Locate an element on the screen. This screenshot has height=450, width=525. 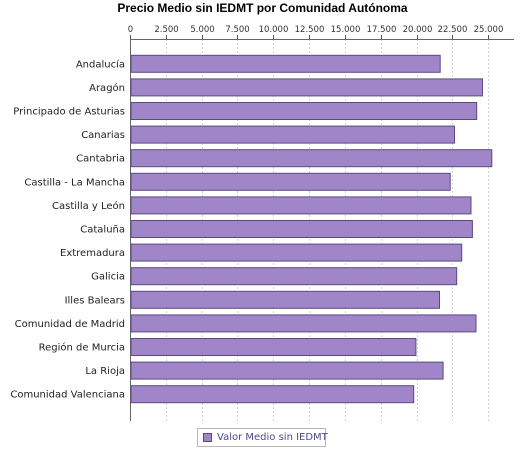
category-label: Castilla - La Mancha is located at coordinates (74, 182).